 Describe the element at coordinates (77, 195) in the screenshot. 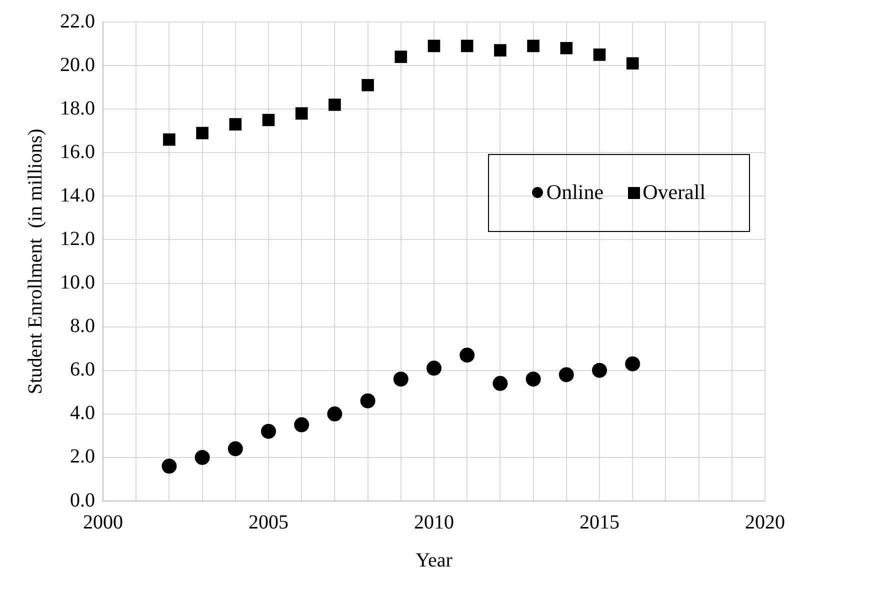

I see `y-tick-label: 14.0` at that location.